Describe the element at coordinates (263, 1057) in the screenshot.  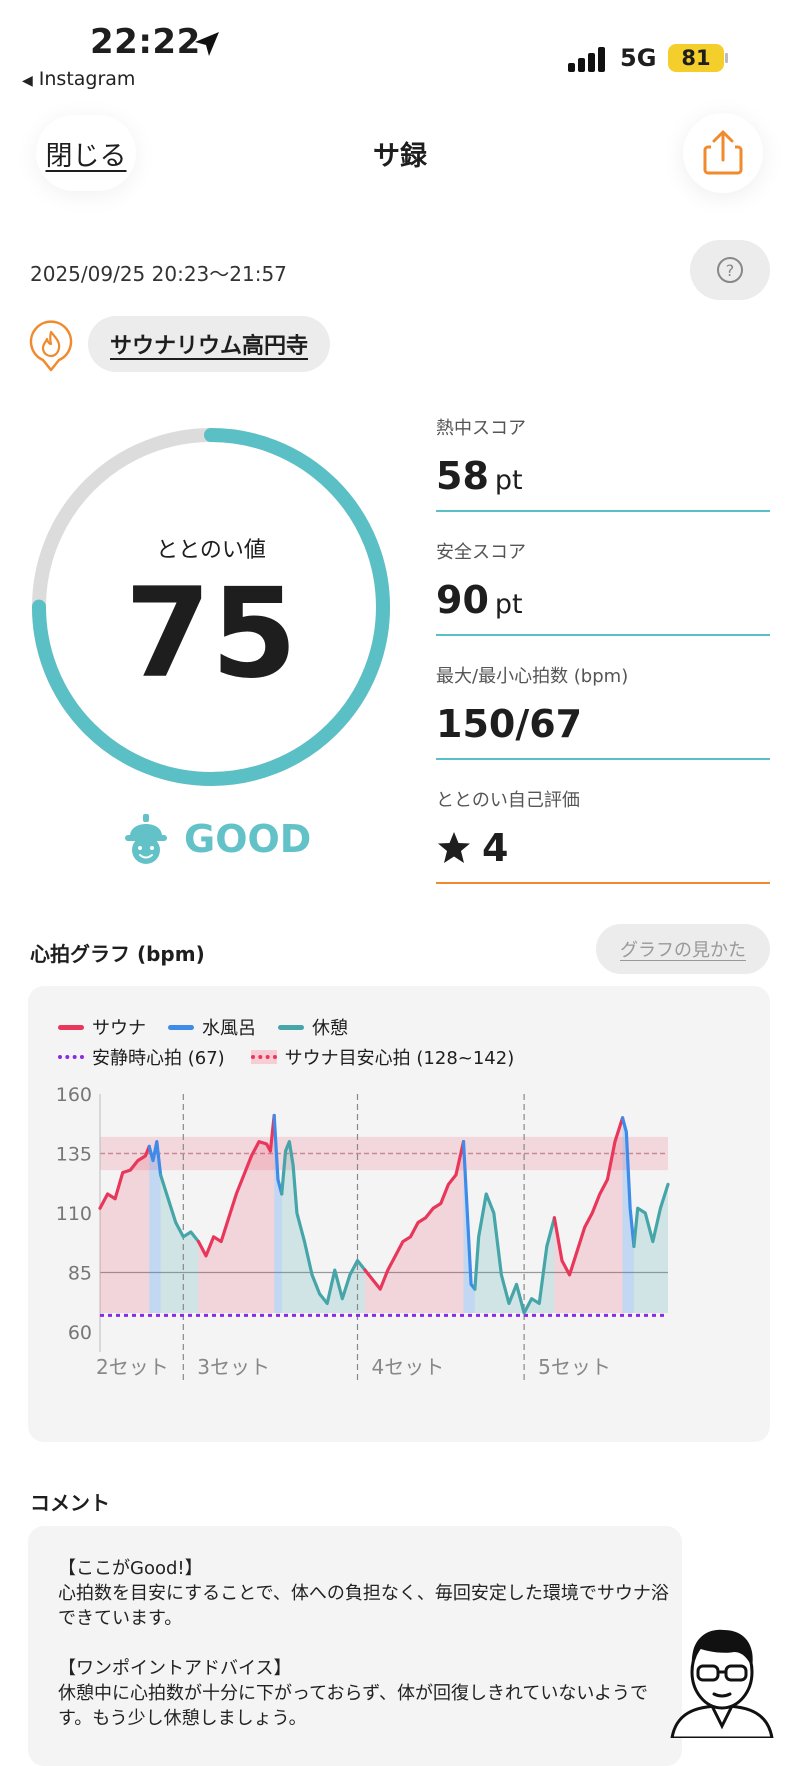
I see `legend-swatch-target` at that location.